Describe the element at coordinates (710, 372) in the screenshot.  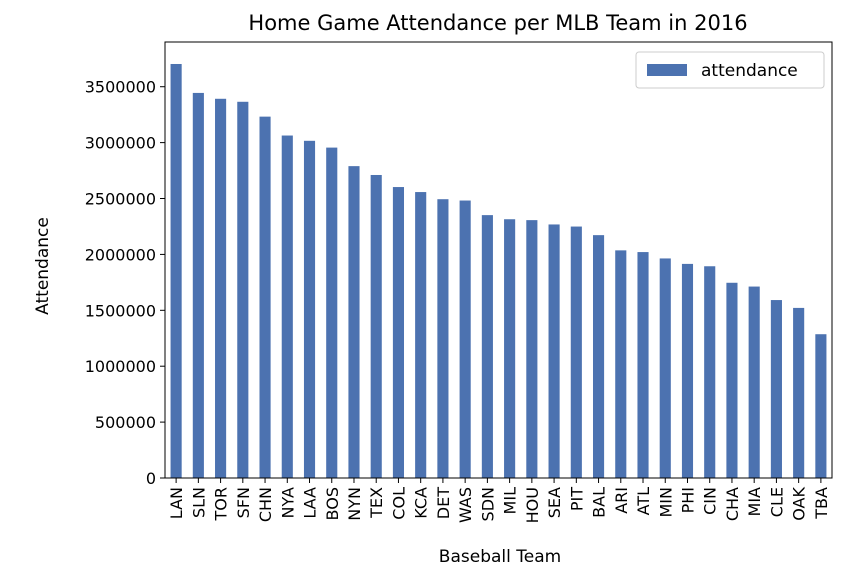
I see `bar-cin` at that location.